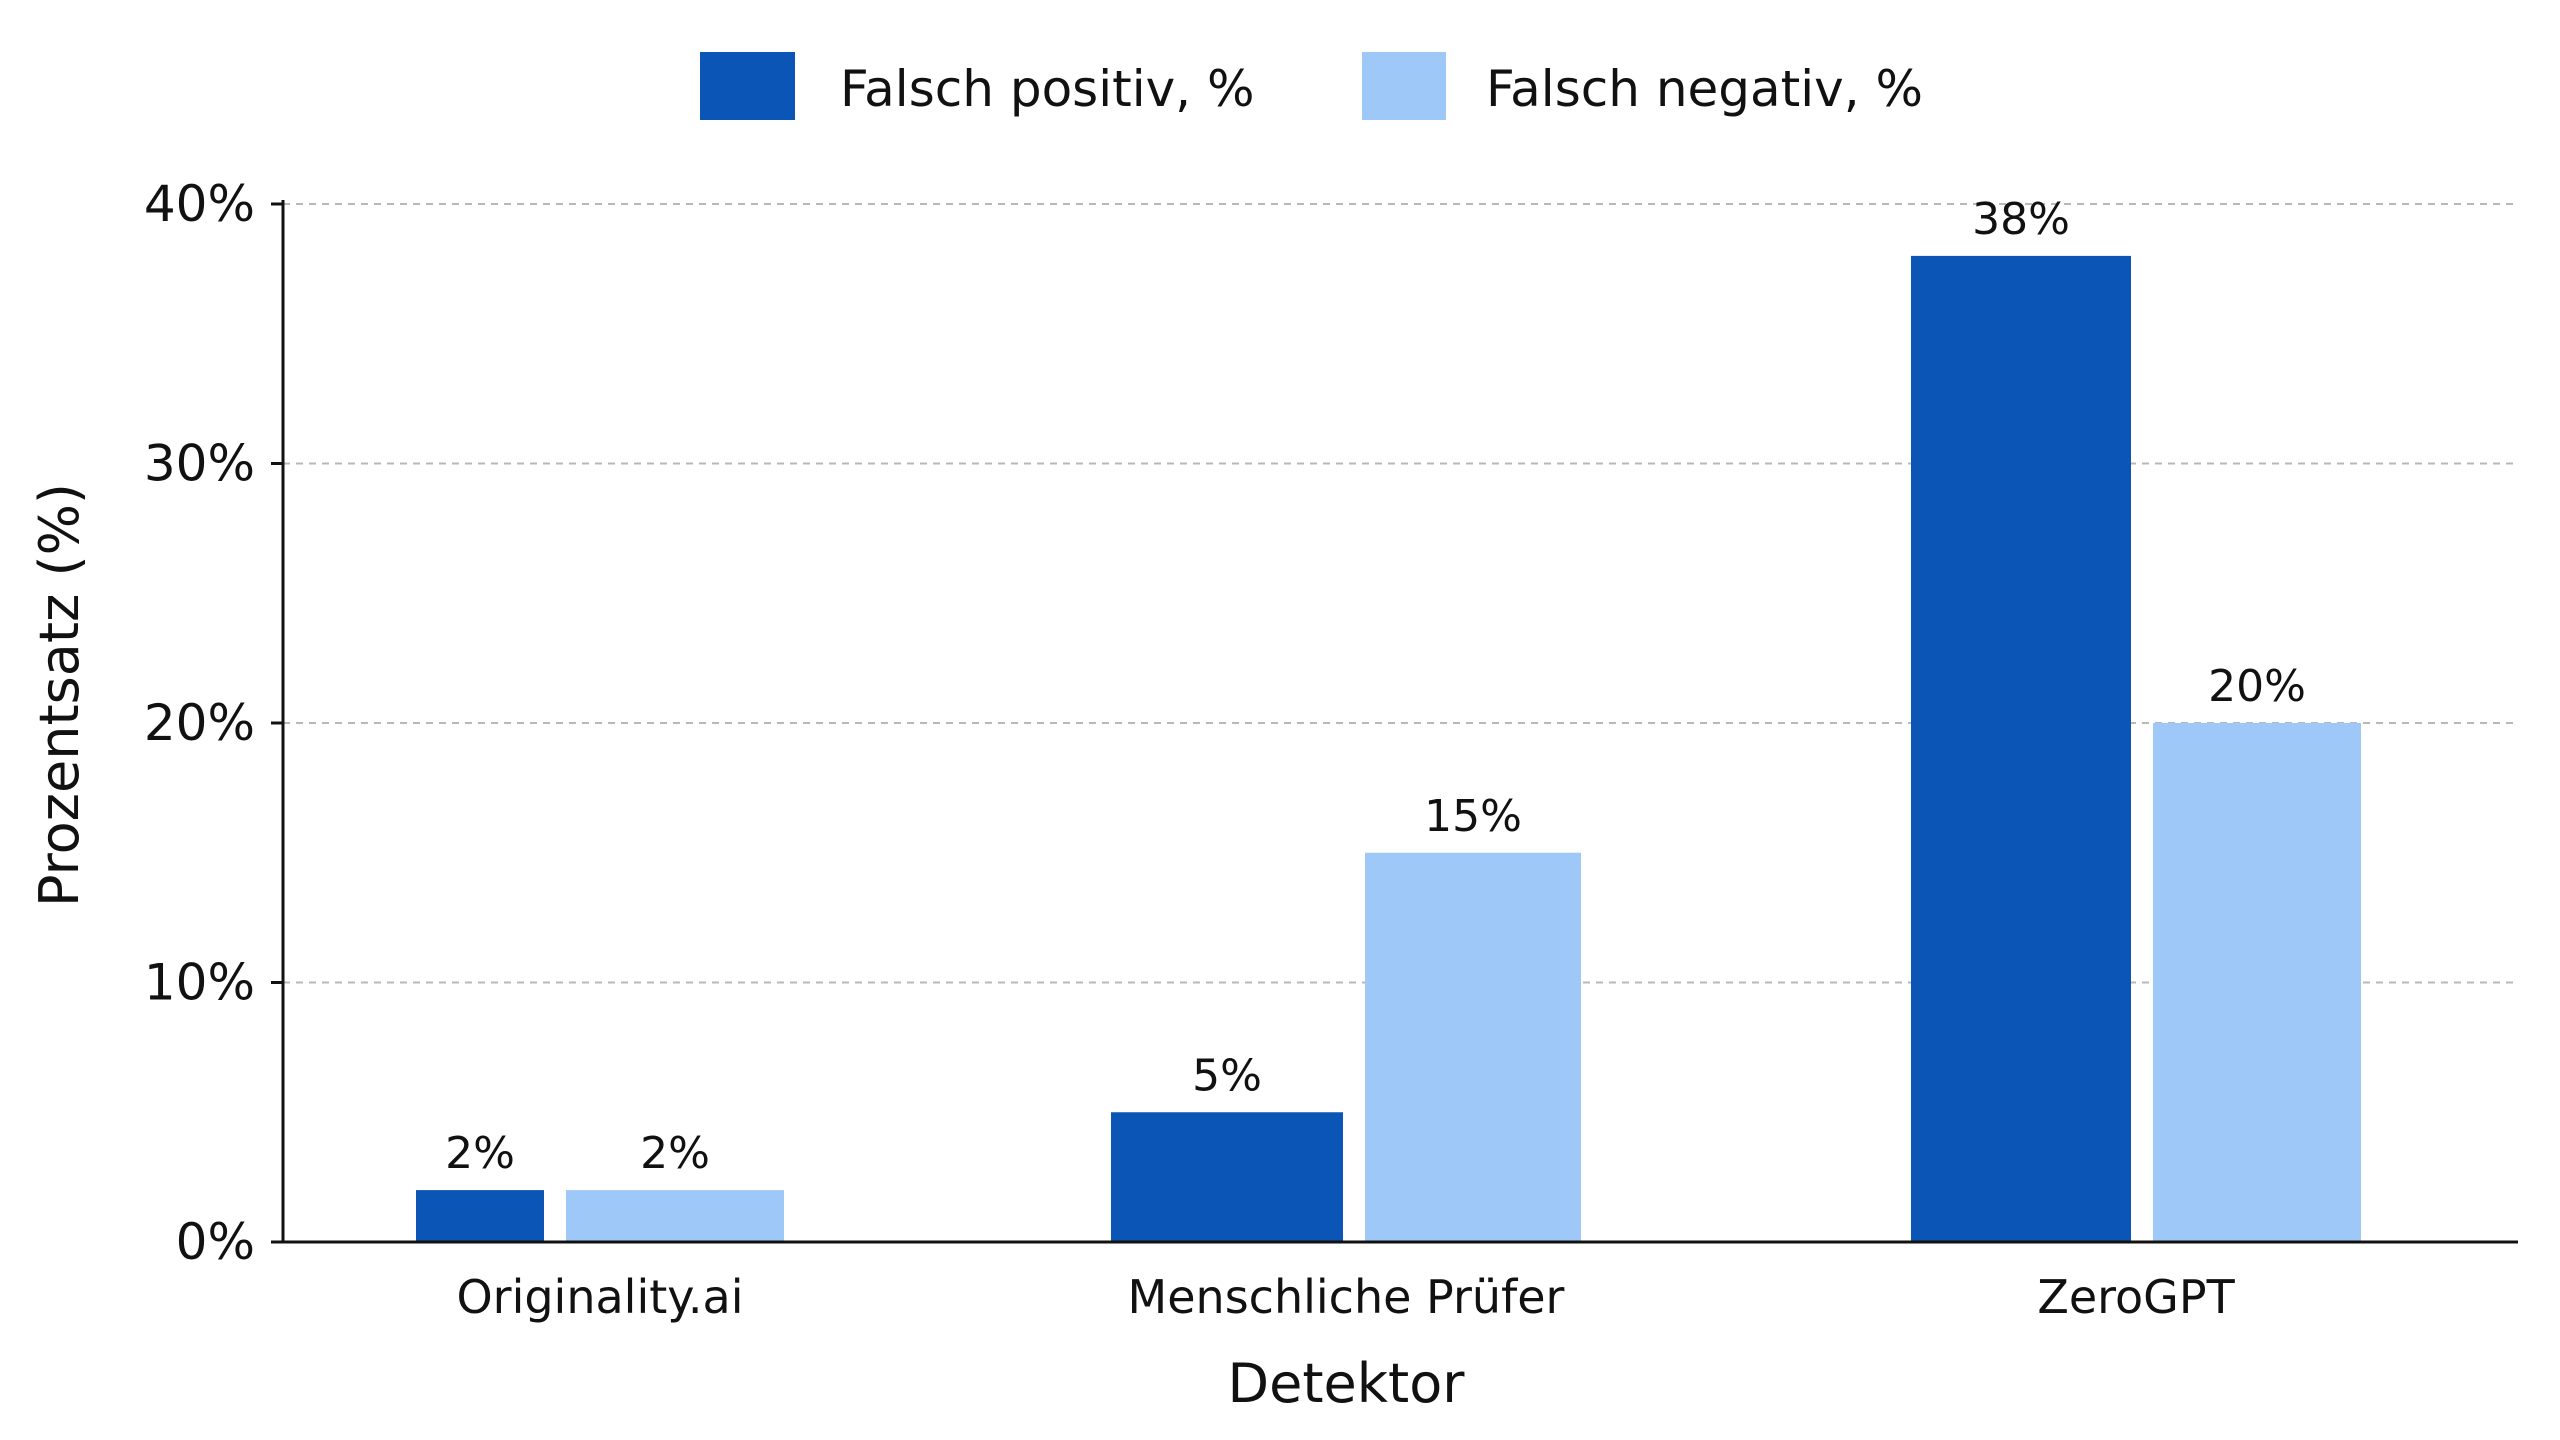 The height and width of the screenshot is (1440, 2560). What do you see at coordinates (1347, 1383) in the screenshot?
I see `x-axis-title: Detektor` at bounding box center [1347, 1383].